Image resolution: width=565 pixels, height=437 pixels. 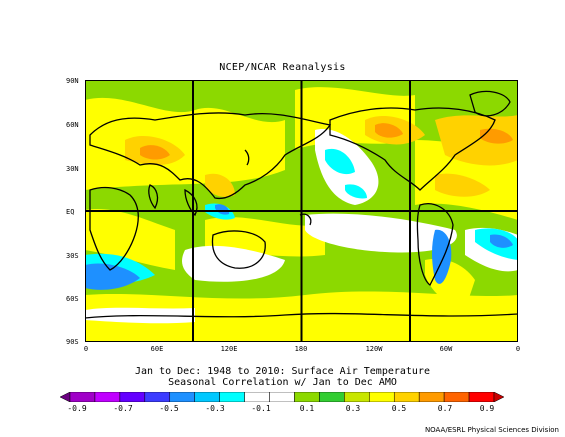 I want to click on map-title: NCEP/NCAR Reanalysis, so click(x=282, y=67).